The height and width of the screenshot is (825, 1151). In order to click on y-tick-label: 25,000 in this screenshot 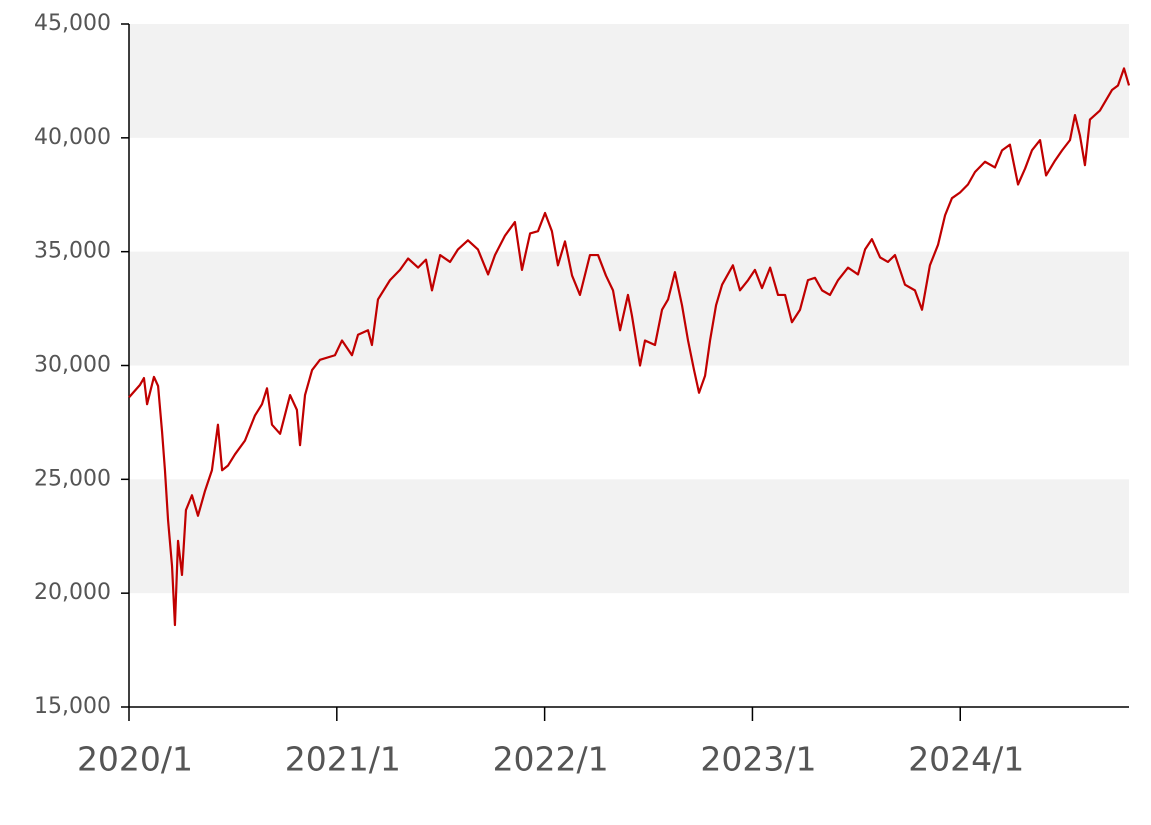, I will do `click(72, 478)`.